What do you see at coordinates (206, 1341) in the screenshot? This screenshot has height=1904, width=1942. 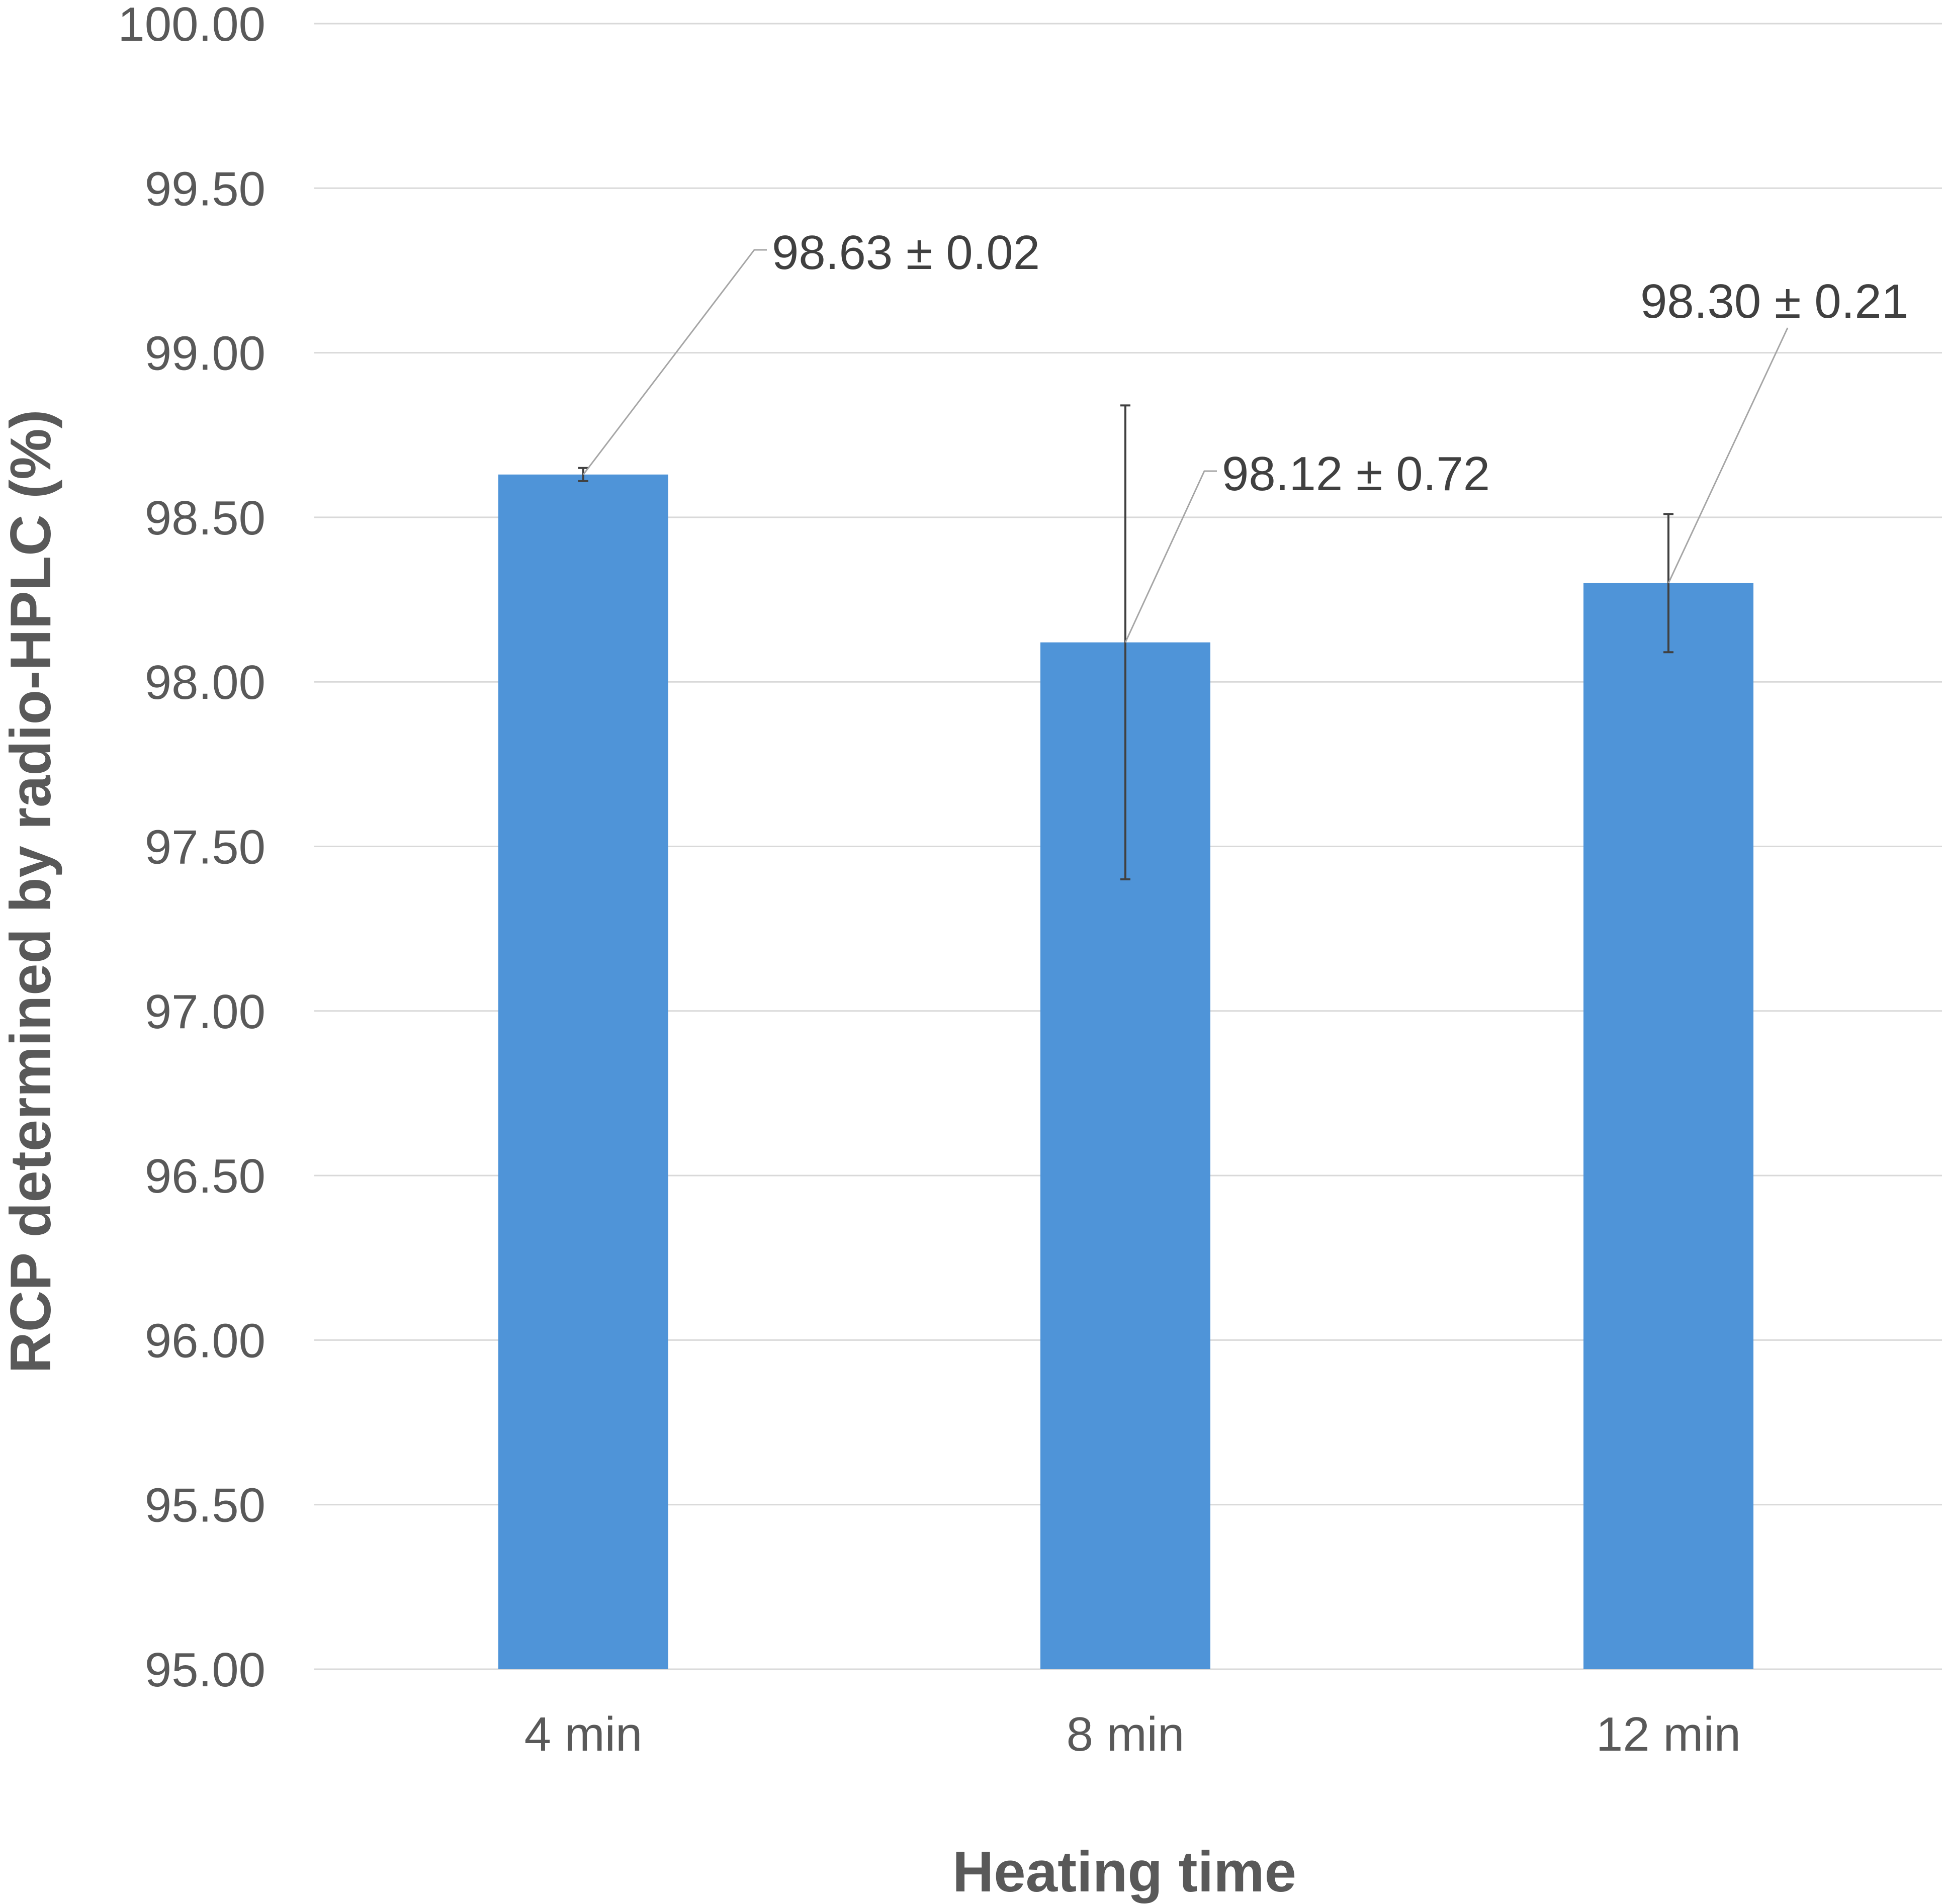 I see `y-tick-label: 96.00` at bounding box center [206, 1341].